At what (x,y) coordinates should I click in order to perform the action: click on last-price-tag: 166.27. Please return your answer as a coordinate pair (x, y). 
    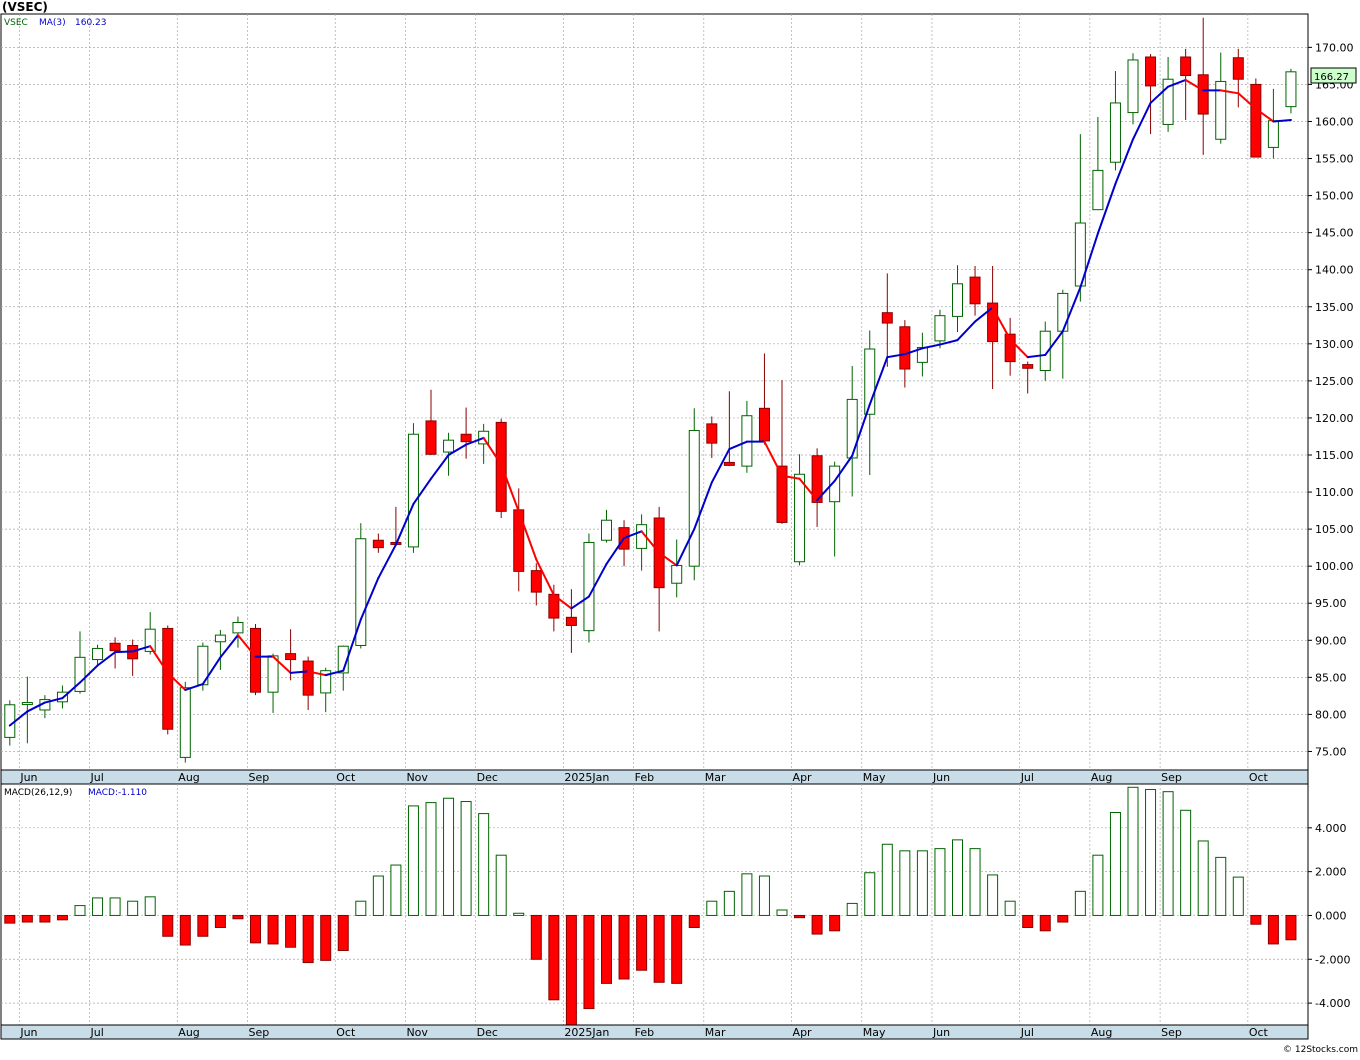
    Looking at the image, I should click on (1331, 77).